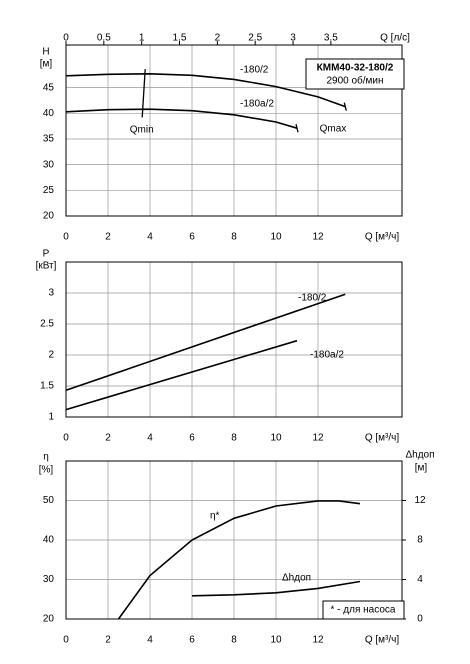  Describe the element at coordinates (46, 470) in the screenshot. I see `y-axis-unit: [%]` at that location.